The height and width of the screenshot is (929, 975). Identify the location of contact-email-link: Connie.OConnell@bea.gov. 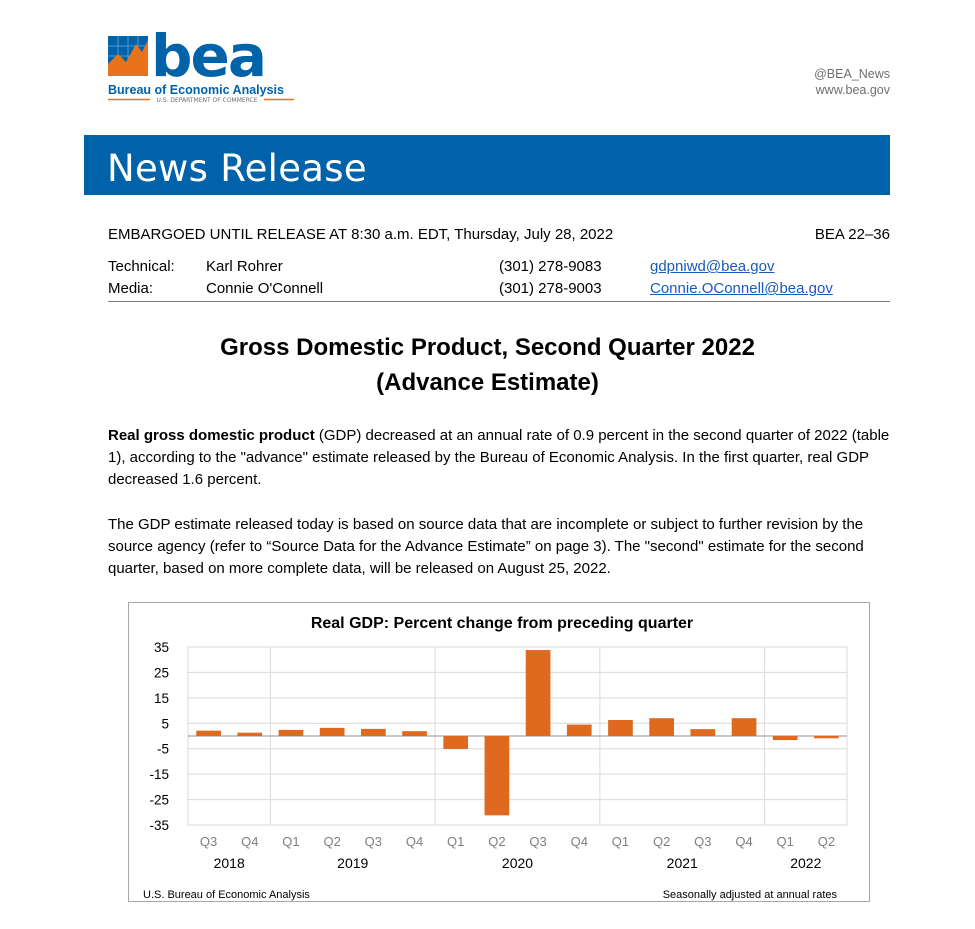
(741, 288).